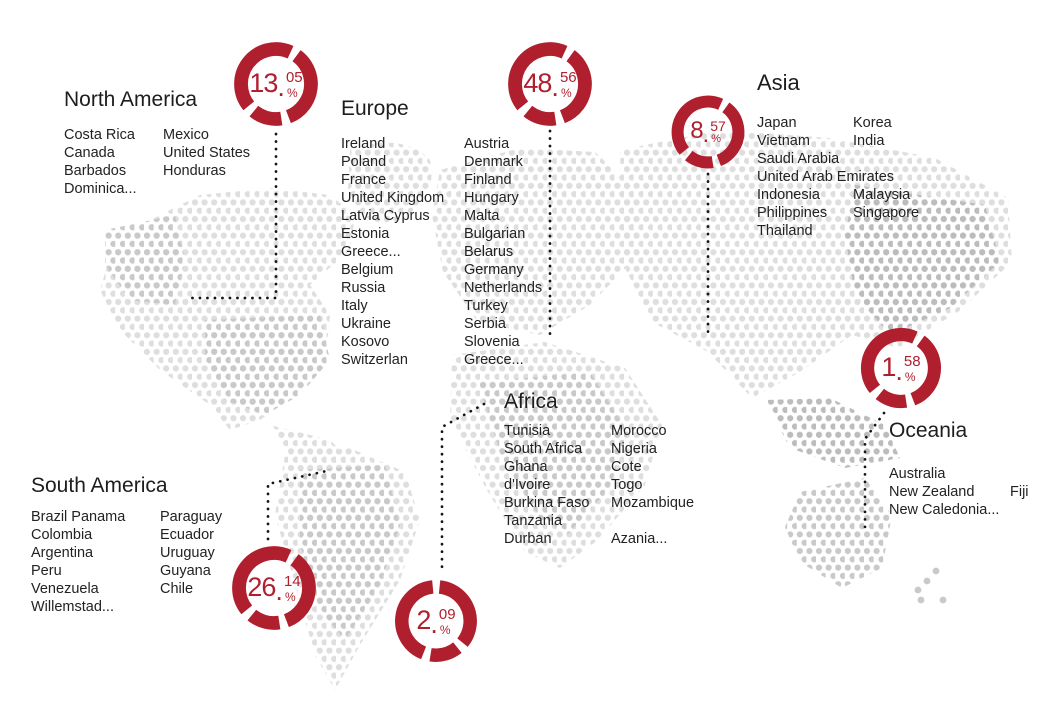 This screenshot has height=703, width=1060. I want to click on donut-chart-south-america: 26. 14%, so click(274, 588).